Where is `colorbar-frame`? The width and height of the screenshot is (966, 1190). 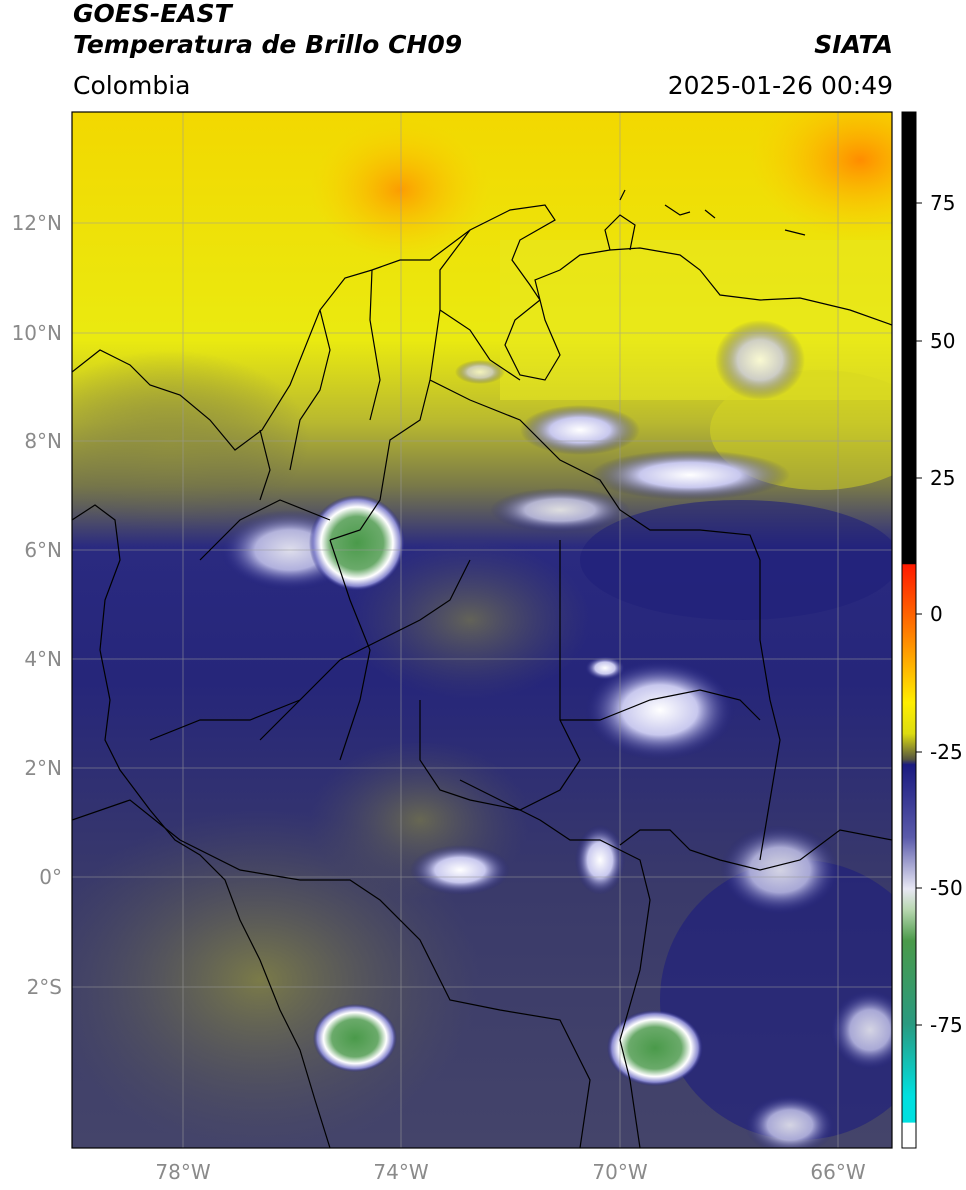 colorbar-frame is located at coordinates (909, 630).